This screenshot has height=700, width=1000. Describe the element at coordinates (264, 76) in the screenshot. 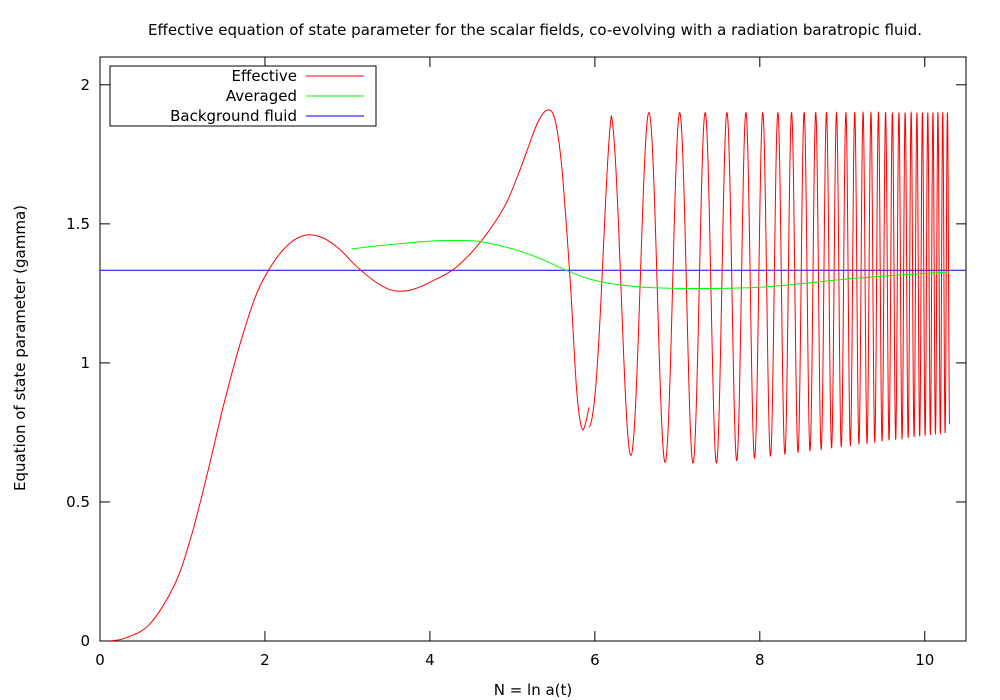

I see `legend-label: Effective` at that location.